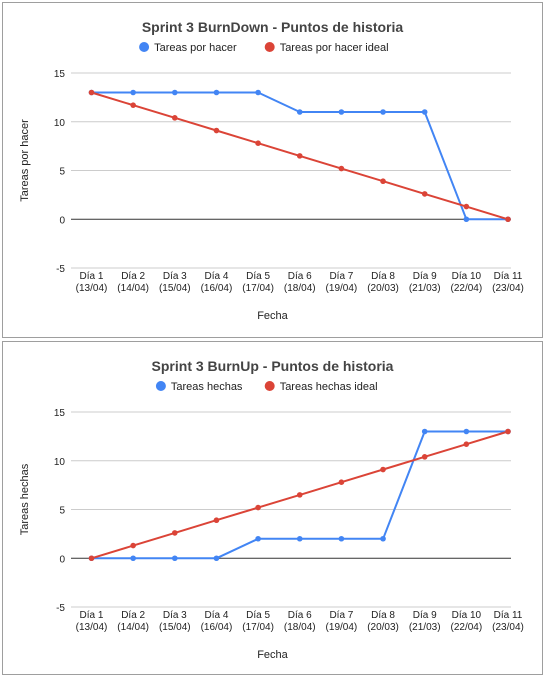 The width and height of the screenshot is (546, 678). Describe the element at coordinates (60, 413) in the screenshot. I see `y-tick-label: 15` at that location.